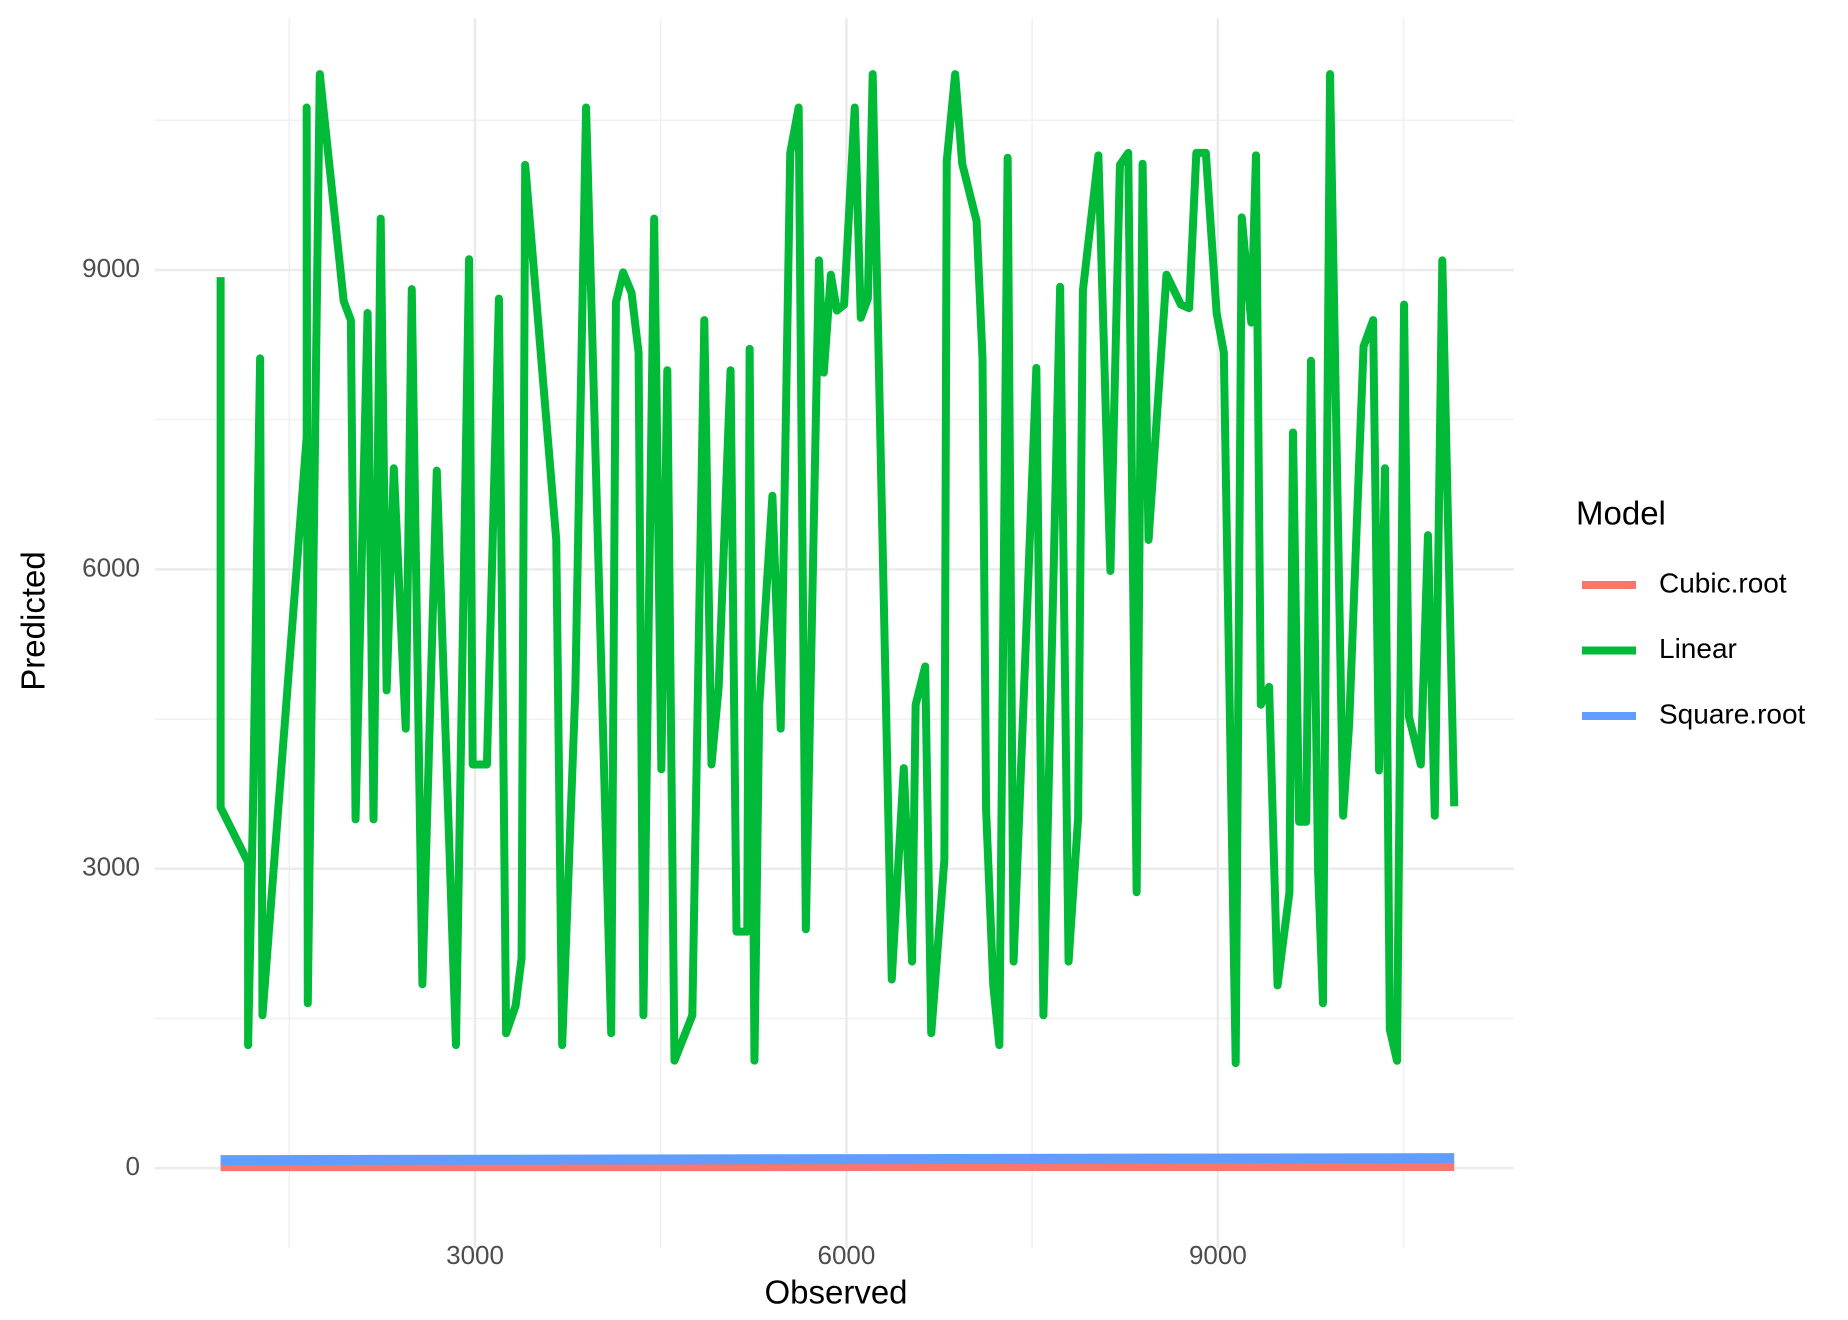  What do you see at coordinates (111, 567) in the screenshot?
I see `y-tick-label: 6000` at bounding box center [111, 567].